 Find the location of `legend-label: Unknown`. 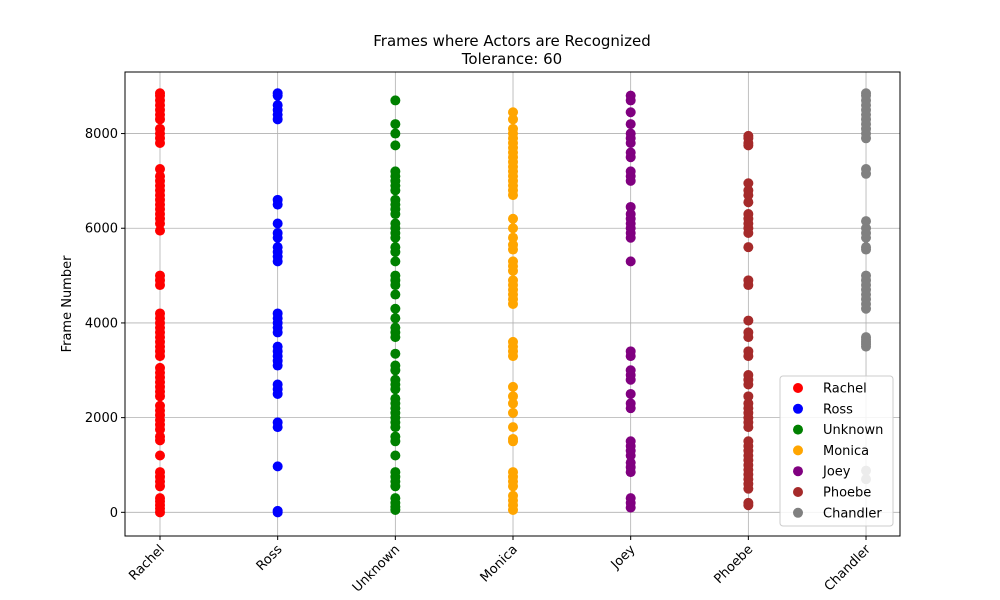

legend-label: Unknown is located at coordinates (853, 430).